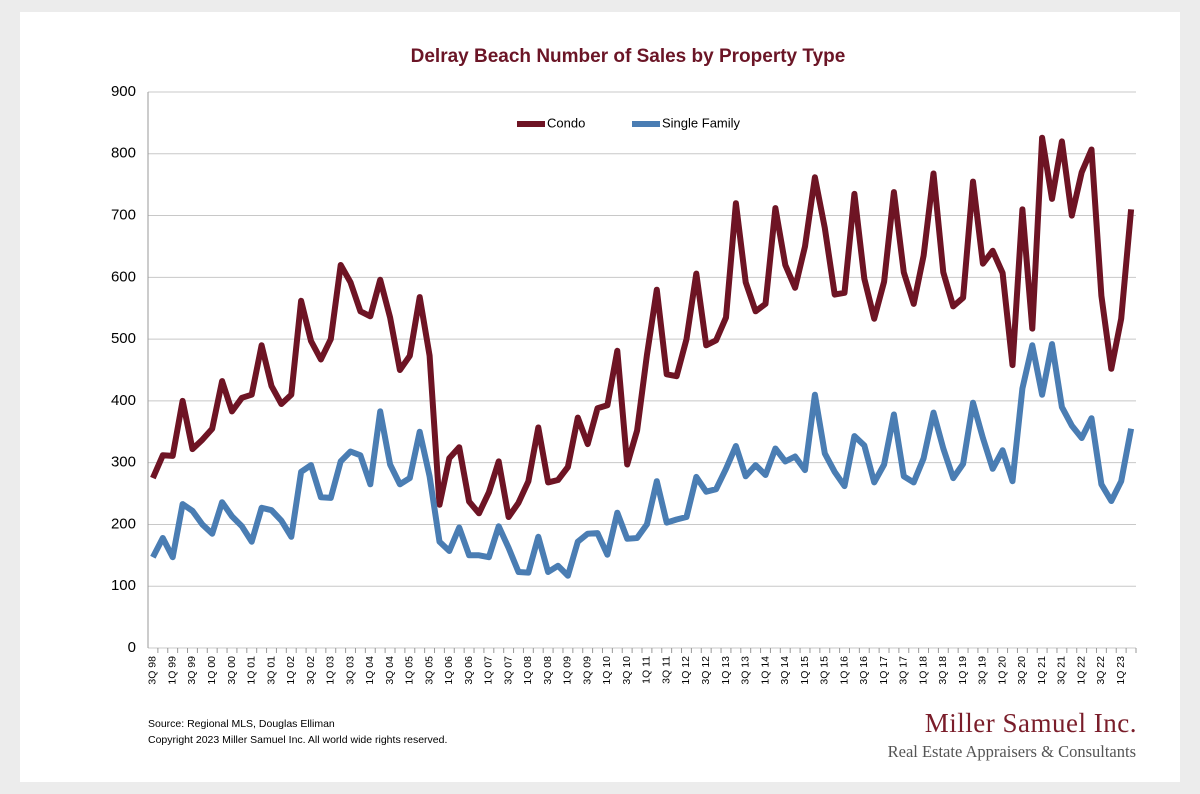 The width and height of the screenshot is (1200, 794). Describe the element at coordinates (1002, 670) in the screenshot. I see `x-tick-label: 1Q 20` at that location.